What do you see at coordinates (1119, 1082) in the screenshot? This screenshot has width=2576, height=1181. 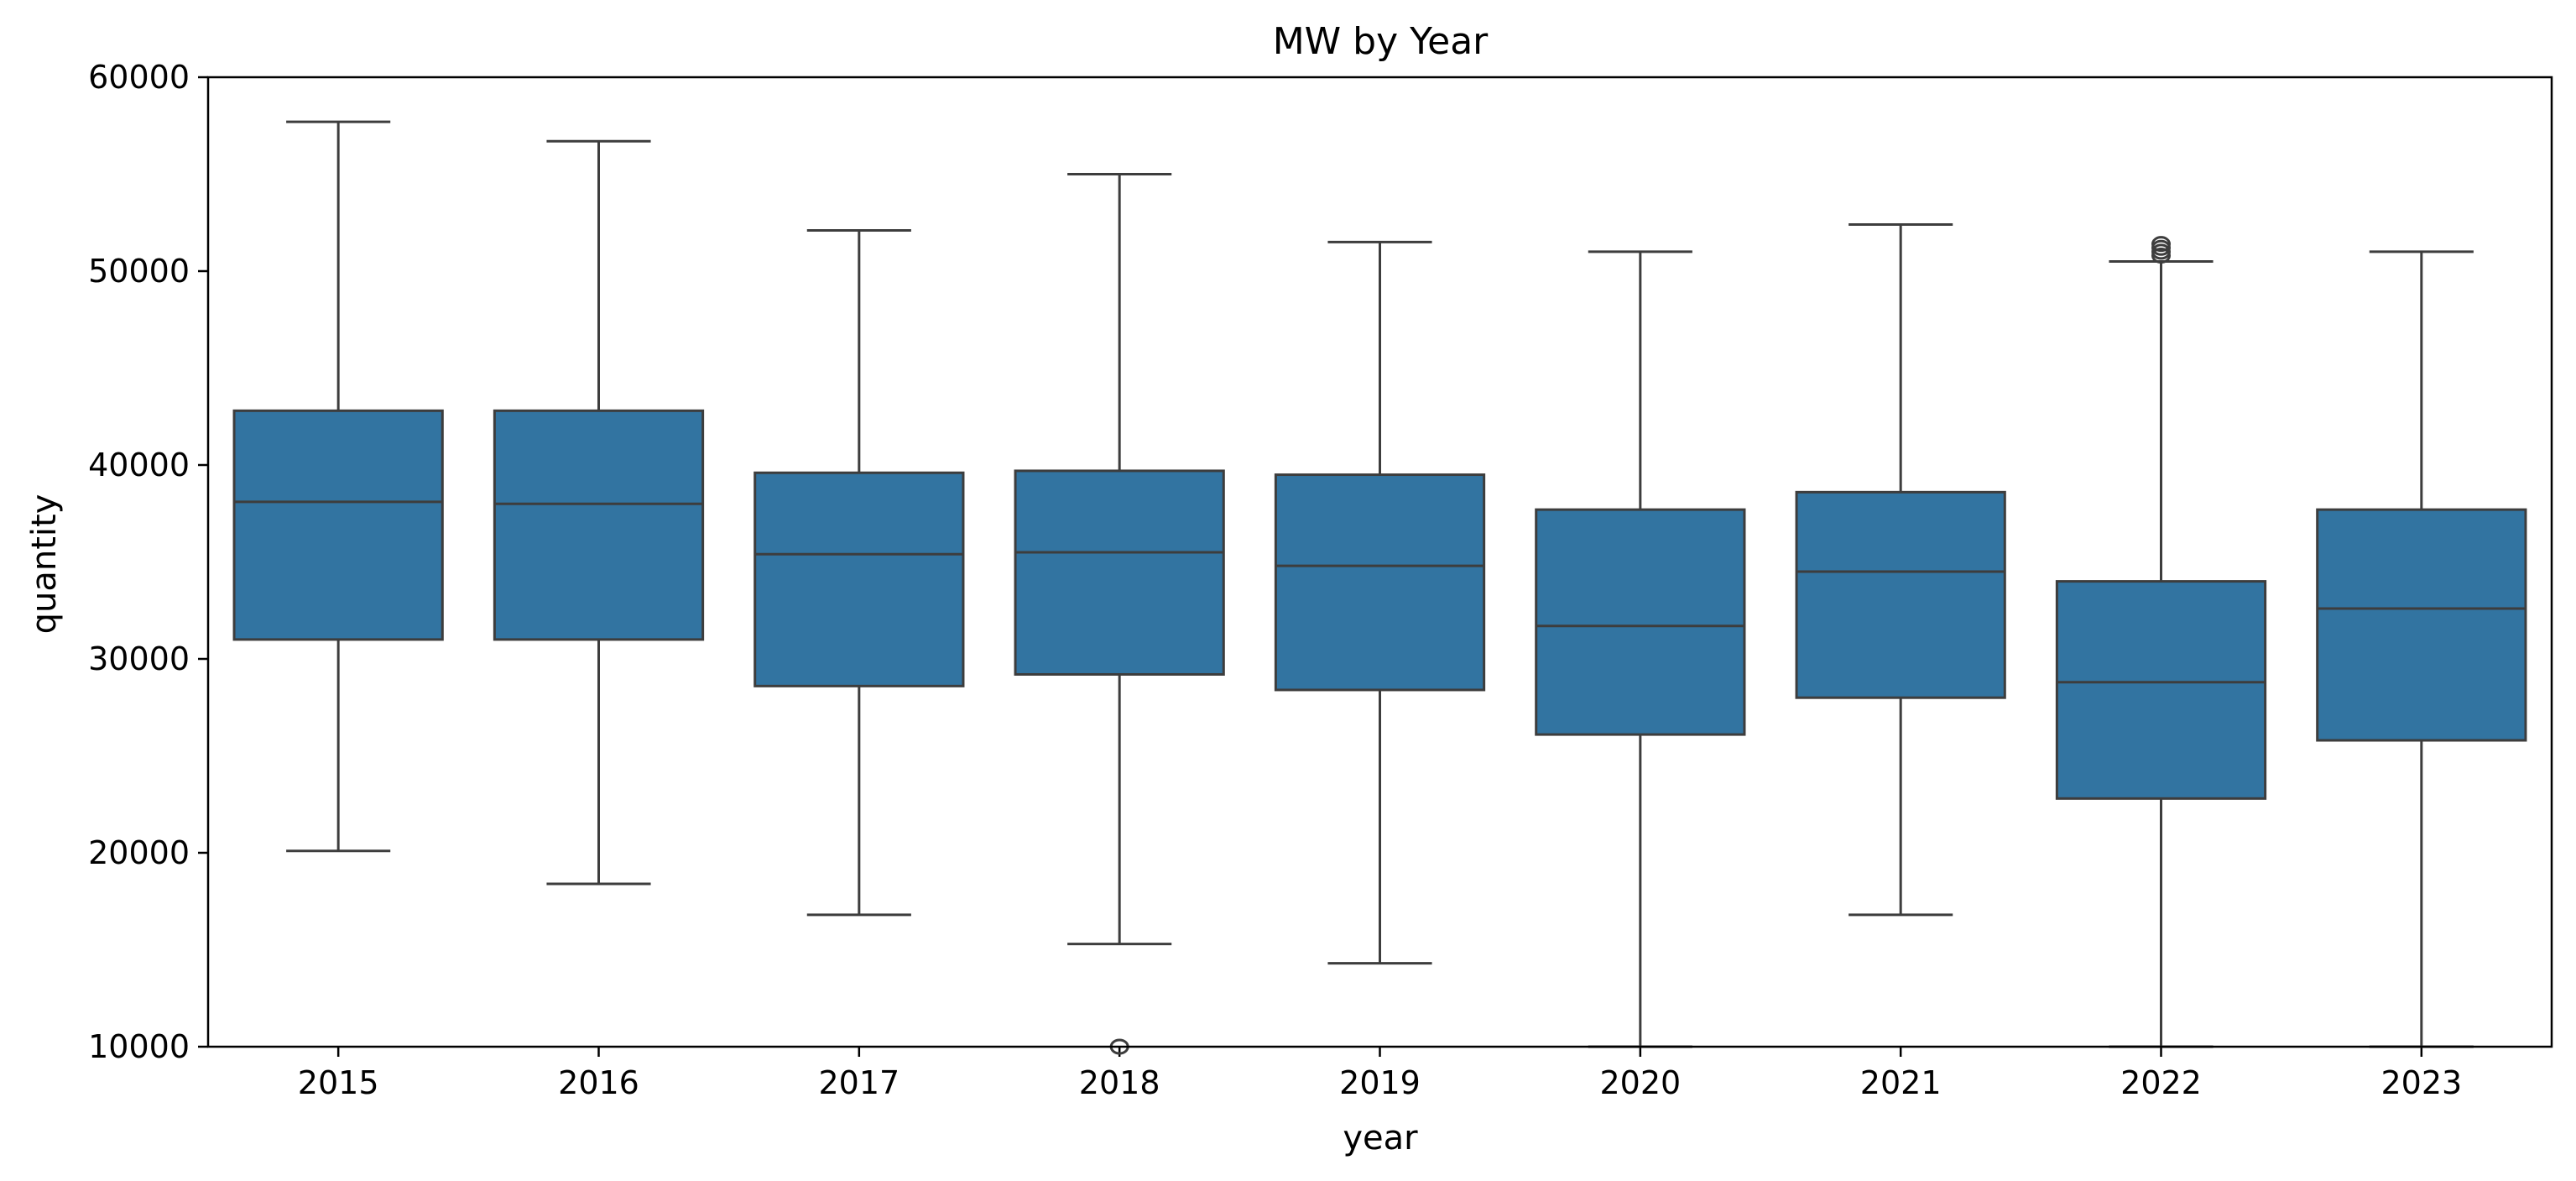 I see `x-tick-label: 2018` at bounding box center [1119, 1082].